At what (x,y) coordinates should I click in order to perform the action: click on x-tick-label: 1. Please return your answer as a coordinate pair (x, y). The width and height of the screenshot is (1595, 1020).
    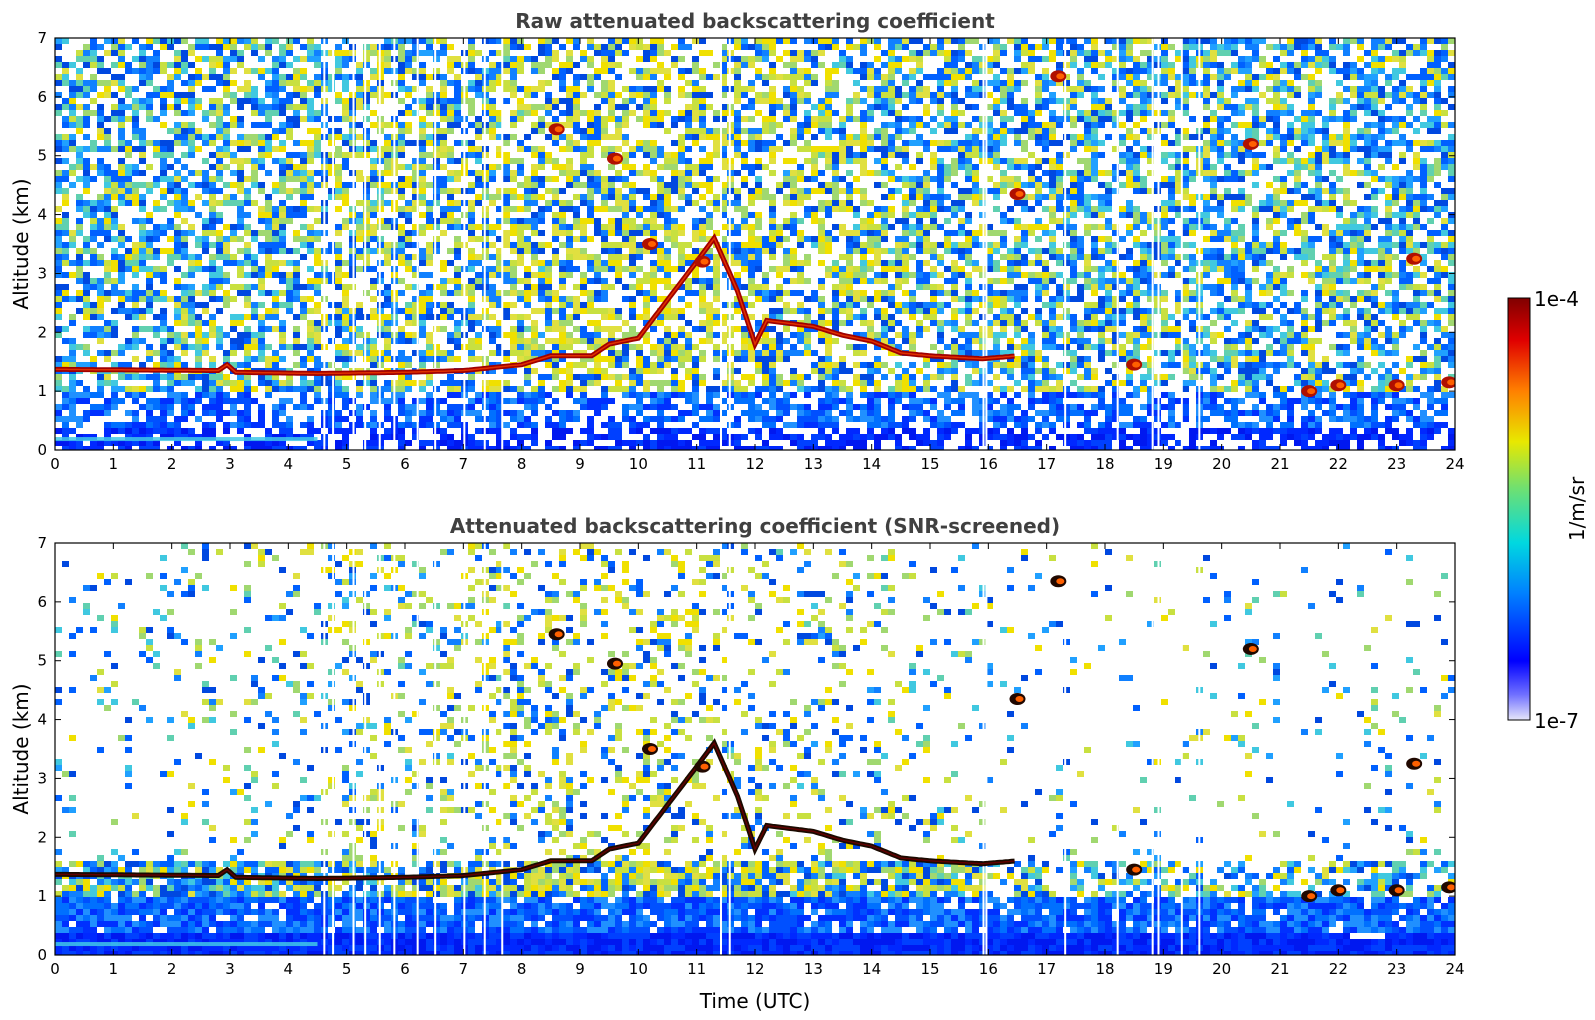
    Looking at the image, I should click on (114, 464).